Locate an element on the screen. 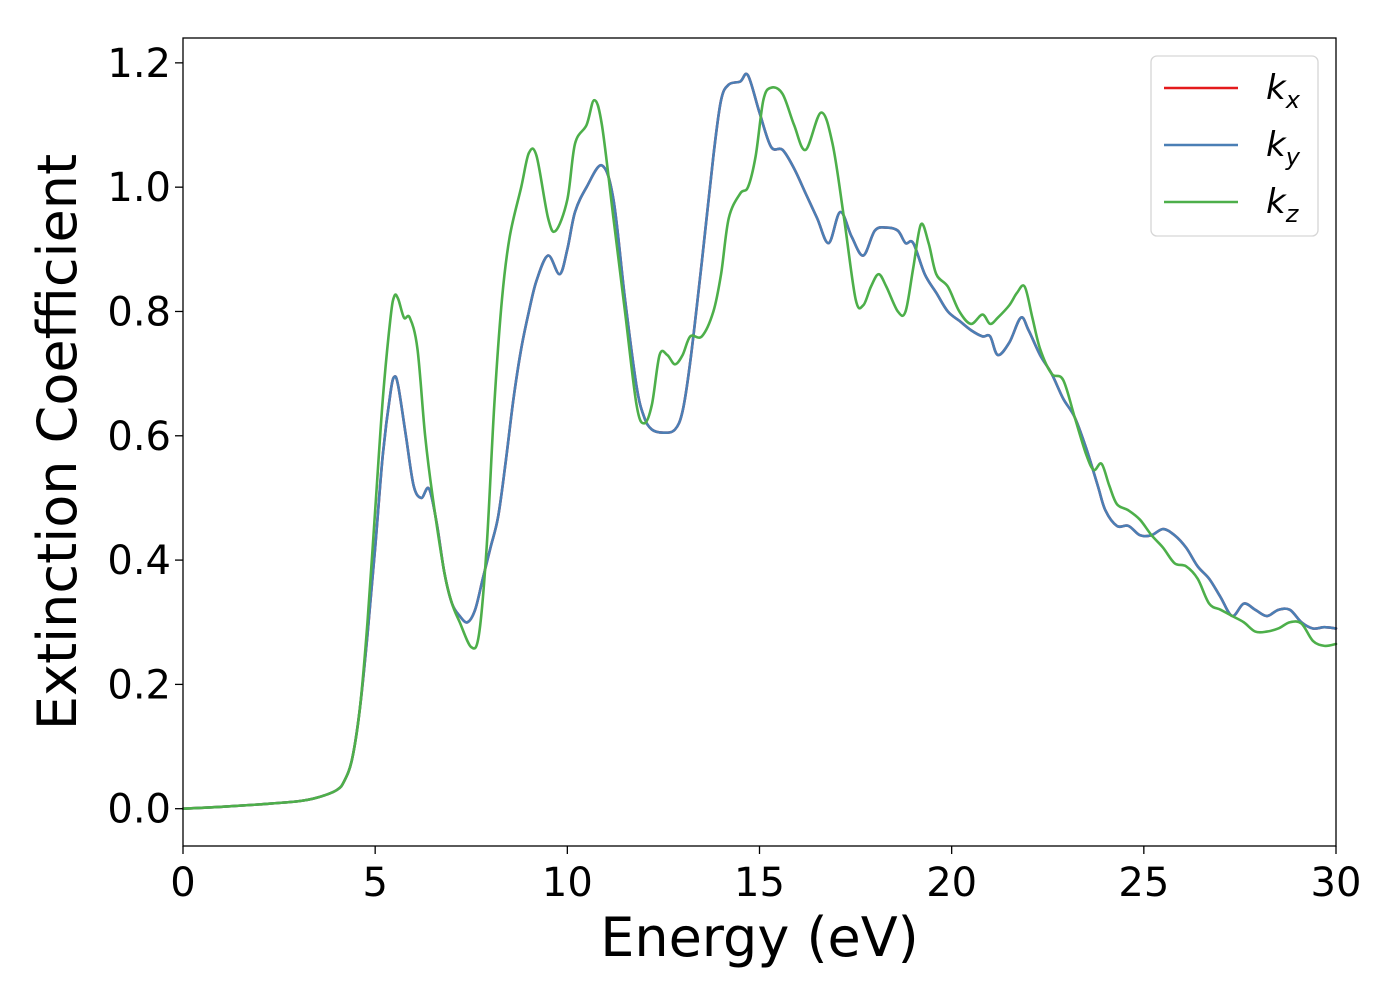 The image size is (1400, 1000). x-tick-label: 10 is located at coordinates (567, 883).